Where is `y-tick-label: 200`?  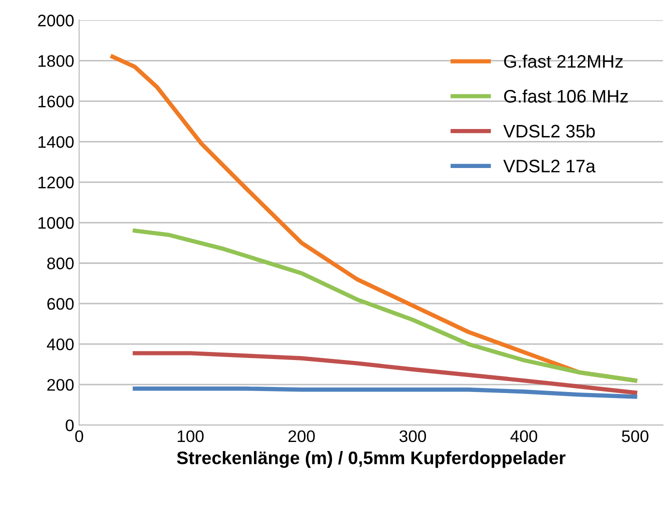 y-tick-label: 200 is located at coordinates (60, 384).